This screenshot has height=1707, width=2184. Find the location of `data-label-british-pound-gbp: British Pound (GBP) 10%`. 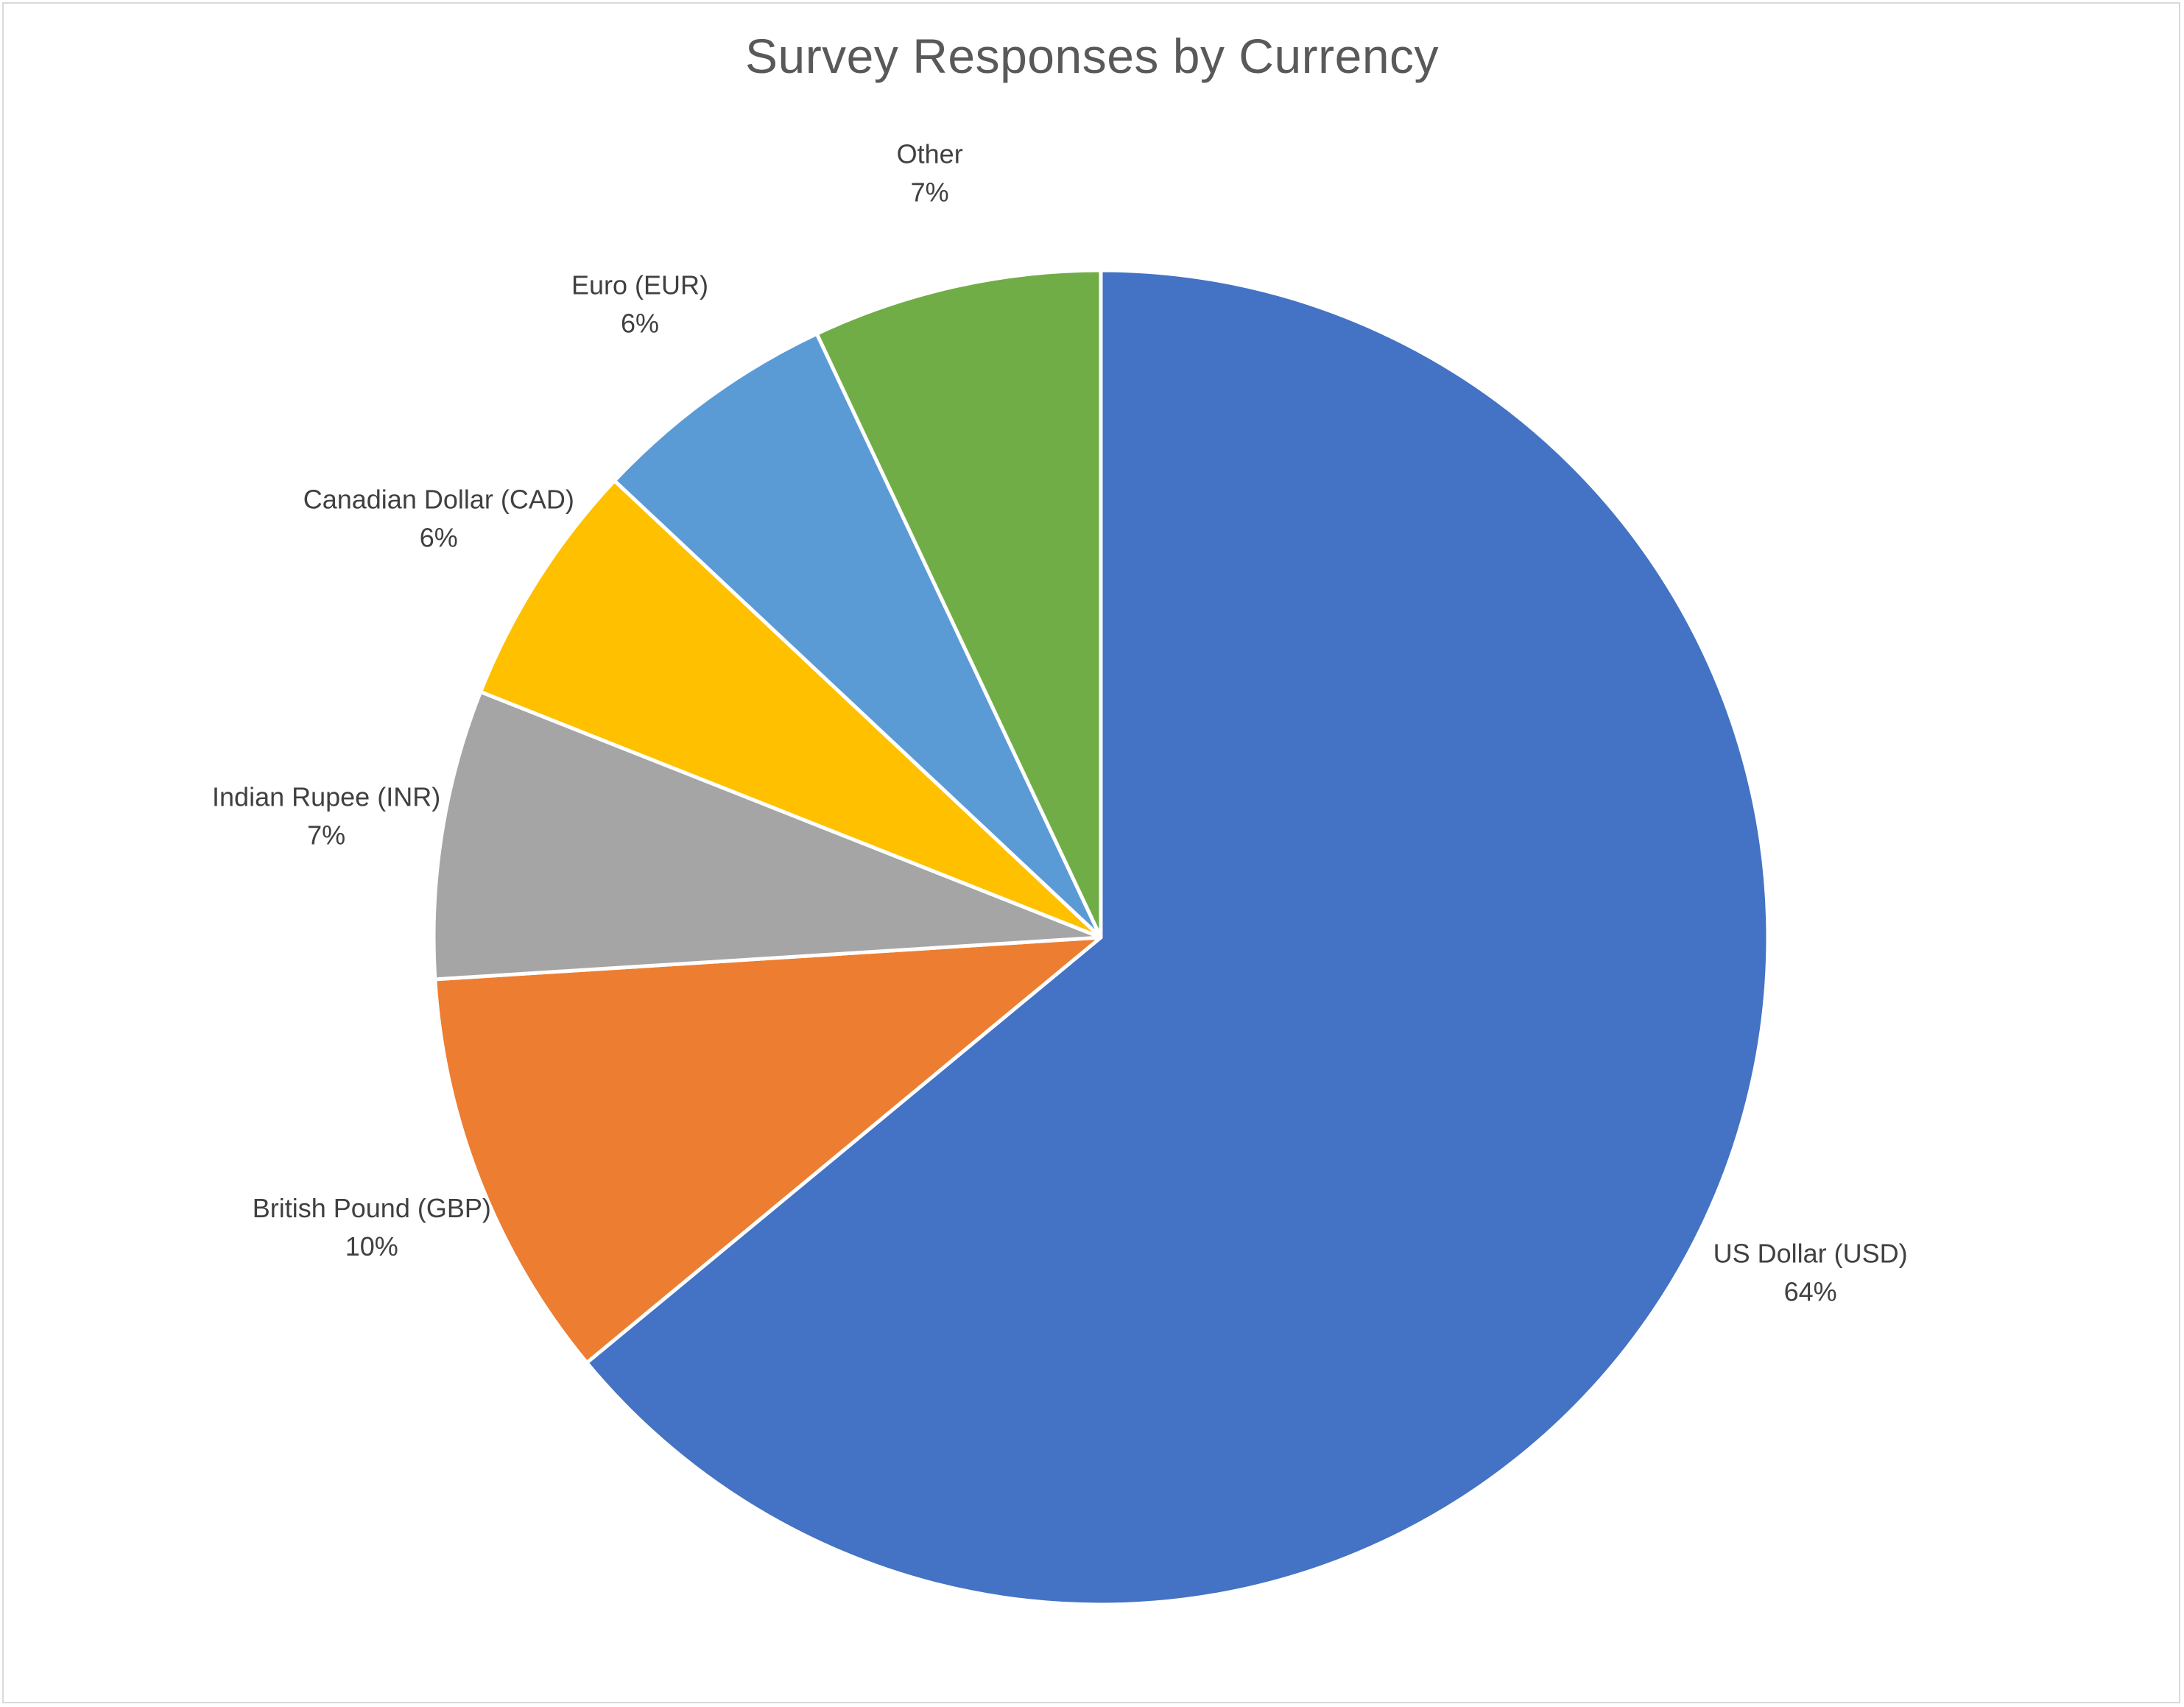

data-label-british-pound-gbp: British Pound (GBP) 10% is located at coordinates (372, 1227).